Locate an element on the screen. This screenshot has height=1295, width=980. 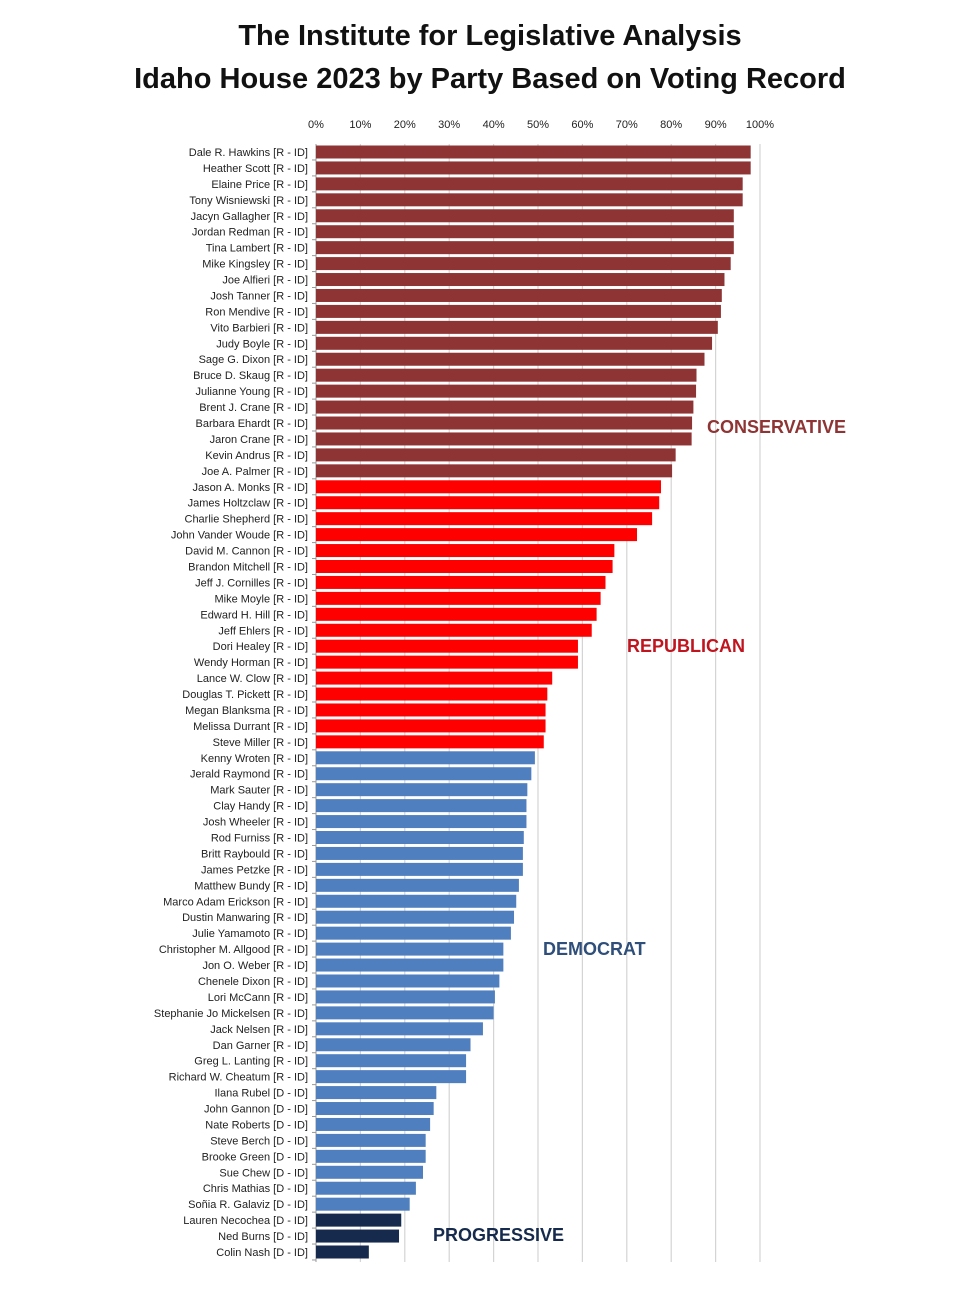
category-label: Tina Lambert [R - ID] is located at coordinates (257, 249).